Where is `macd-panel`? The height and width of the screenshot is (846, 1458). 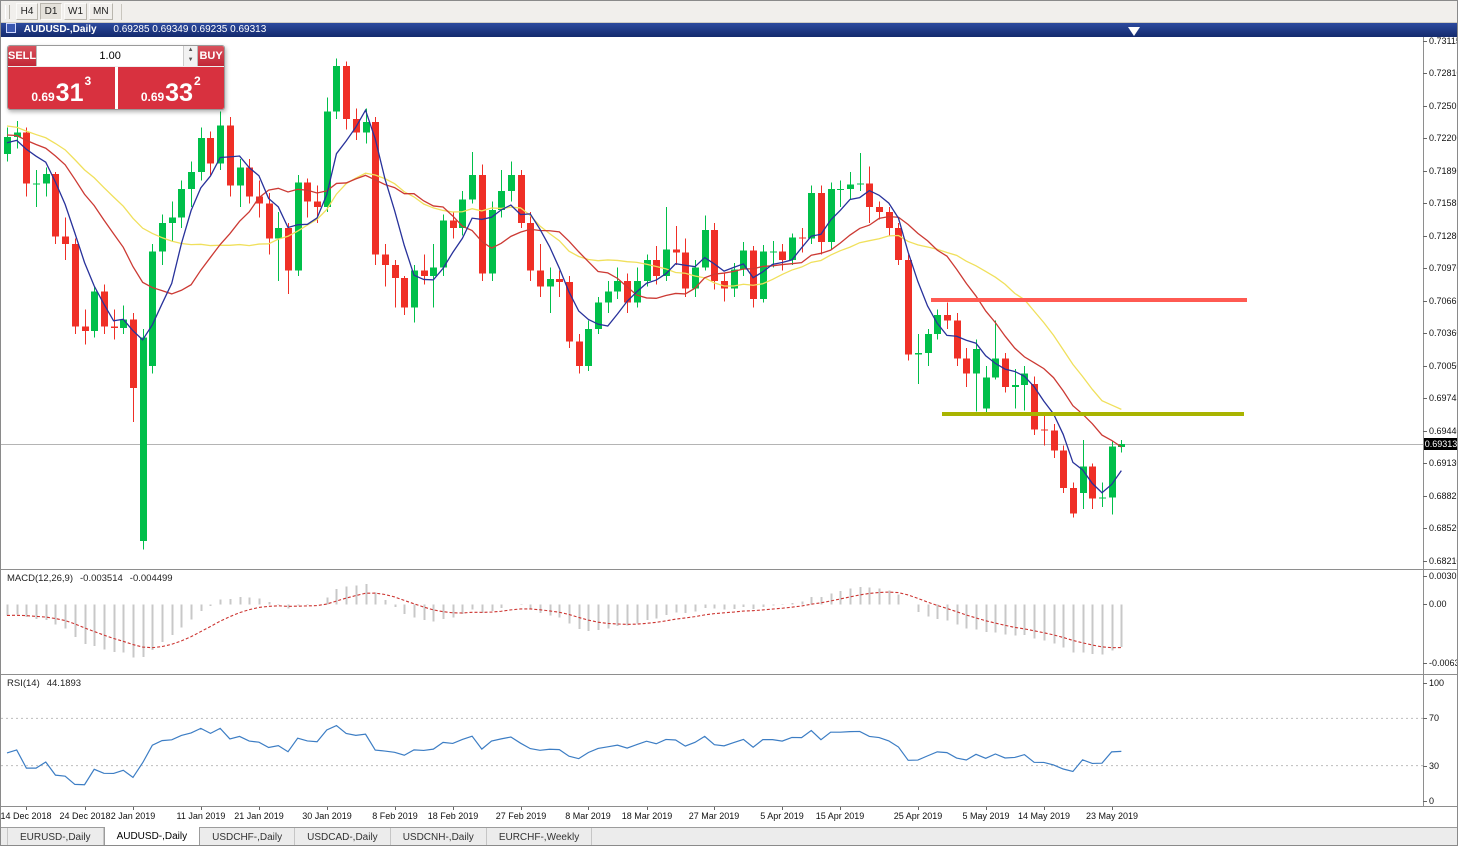
macd-panel is located at coordinates (712, 622).